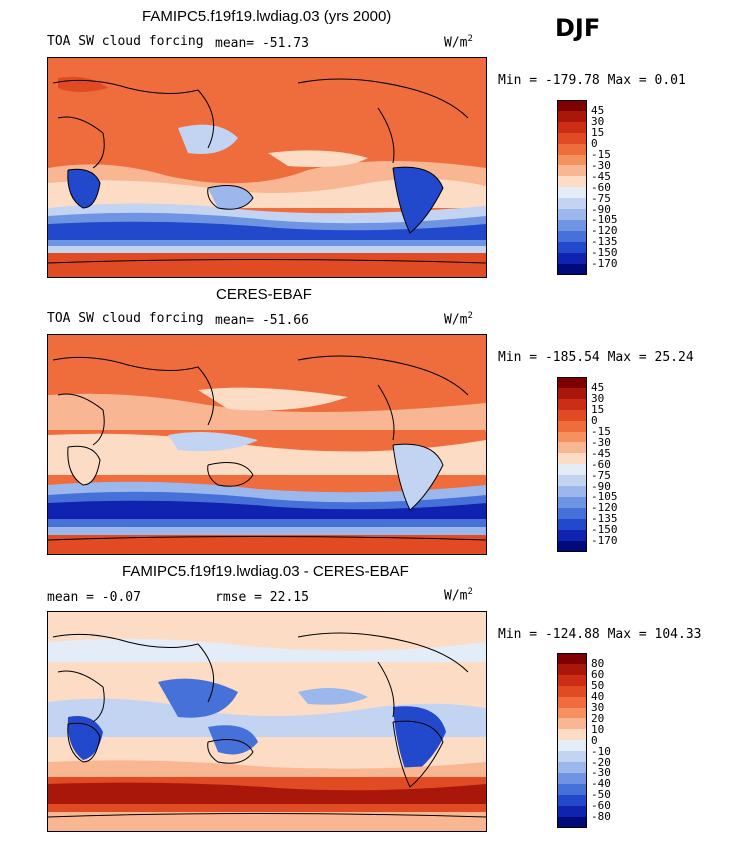 This screenshot has height=841, width=733. Describe the element at coordinates (598, 664) in the screenshot. I see `colorbar-tick-label: 80` at that location.